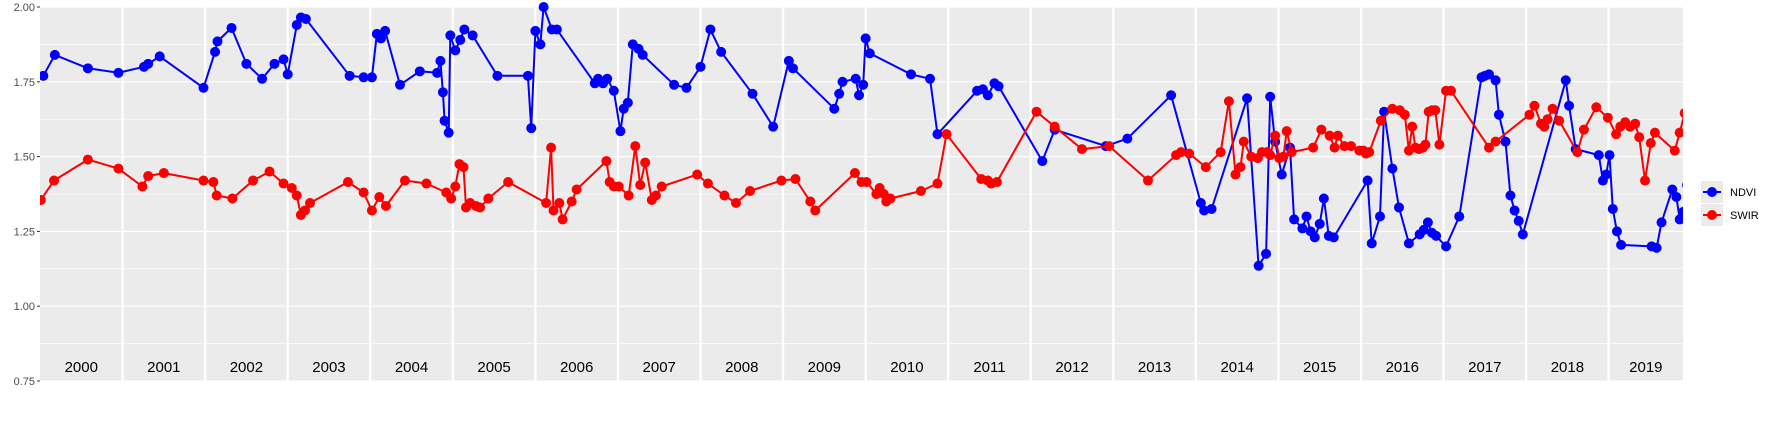 This screenshot has height=442, width=1773. I want to click on year-label: 2011, so click(989, 367).